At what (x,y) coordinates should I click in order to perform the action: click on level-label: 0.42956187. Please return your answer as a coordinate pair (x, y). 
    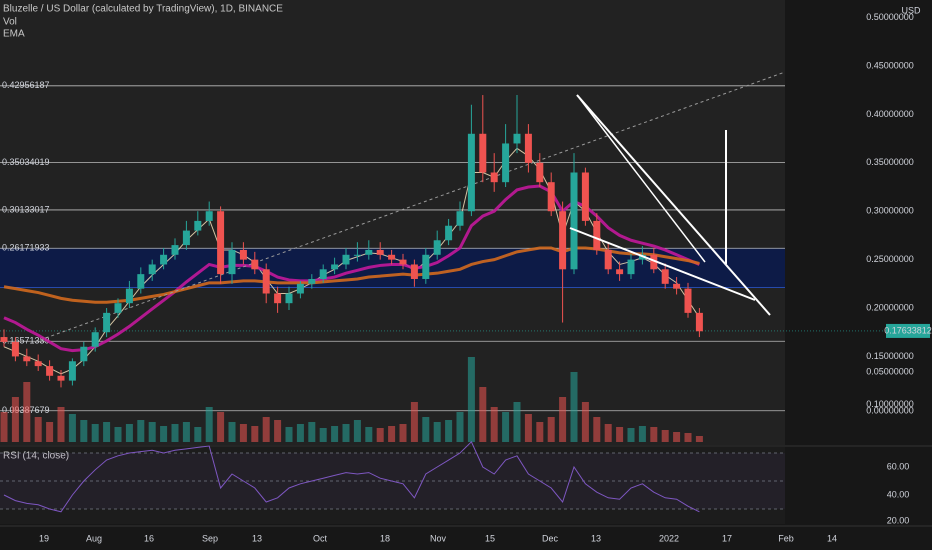
    Looking at the image, I should click on (26, 85).